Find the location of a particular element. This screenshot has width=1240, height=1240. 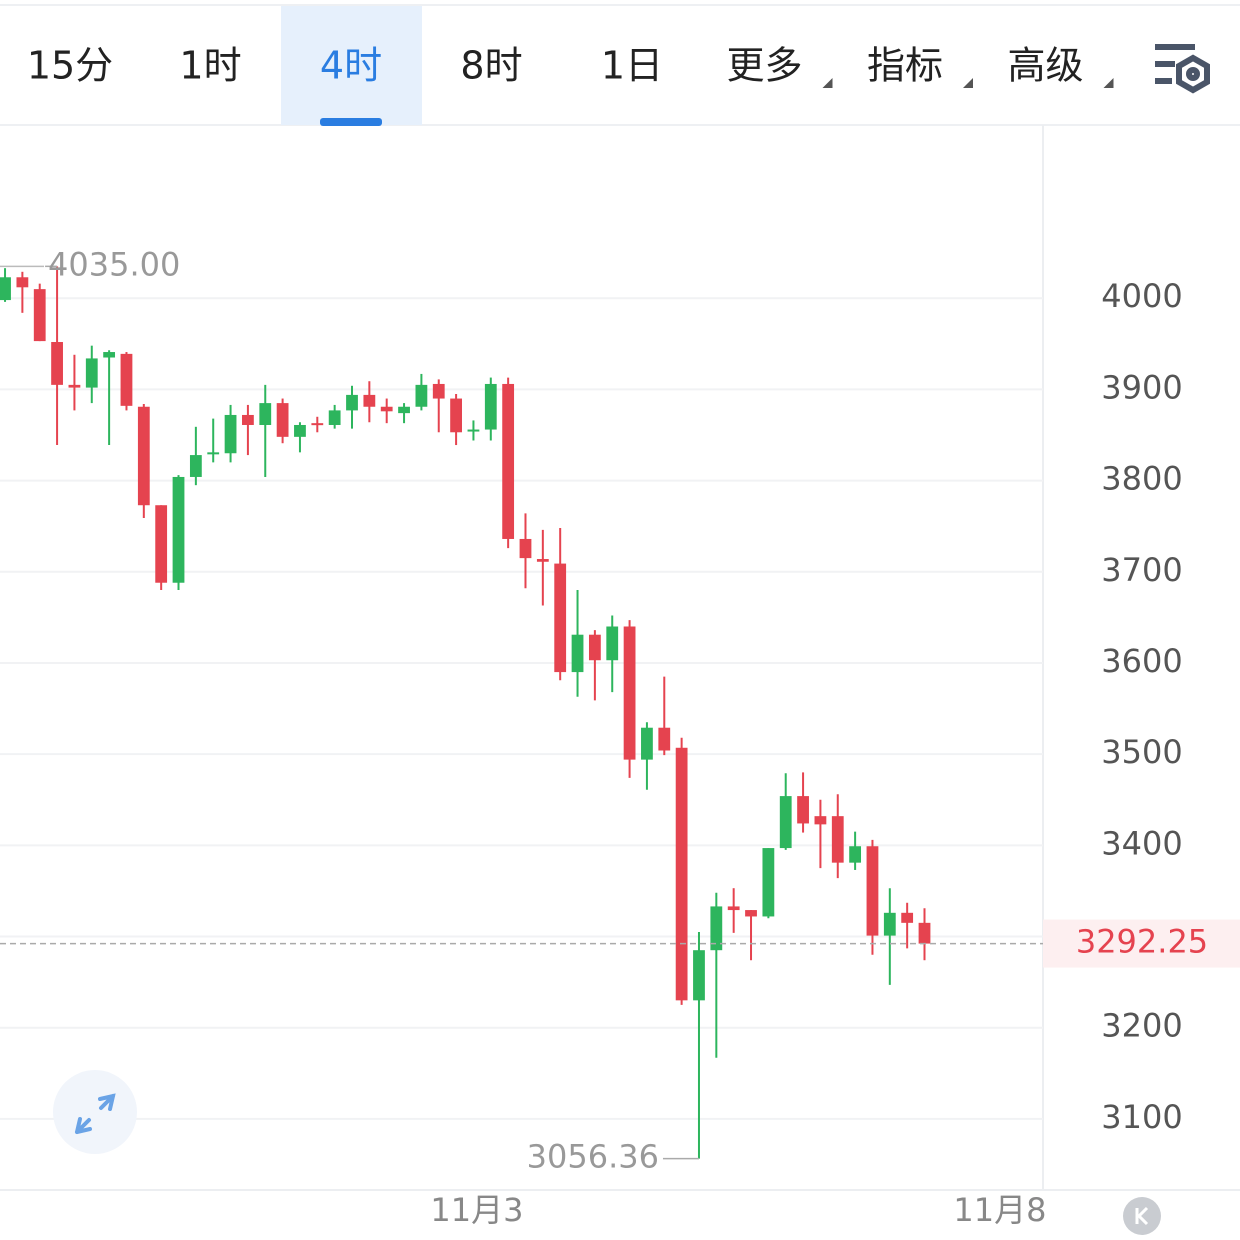

last-price-label: 3292.25 is located at coordinates (1142, 942).